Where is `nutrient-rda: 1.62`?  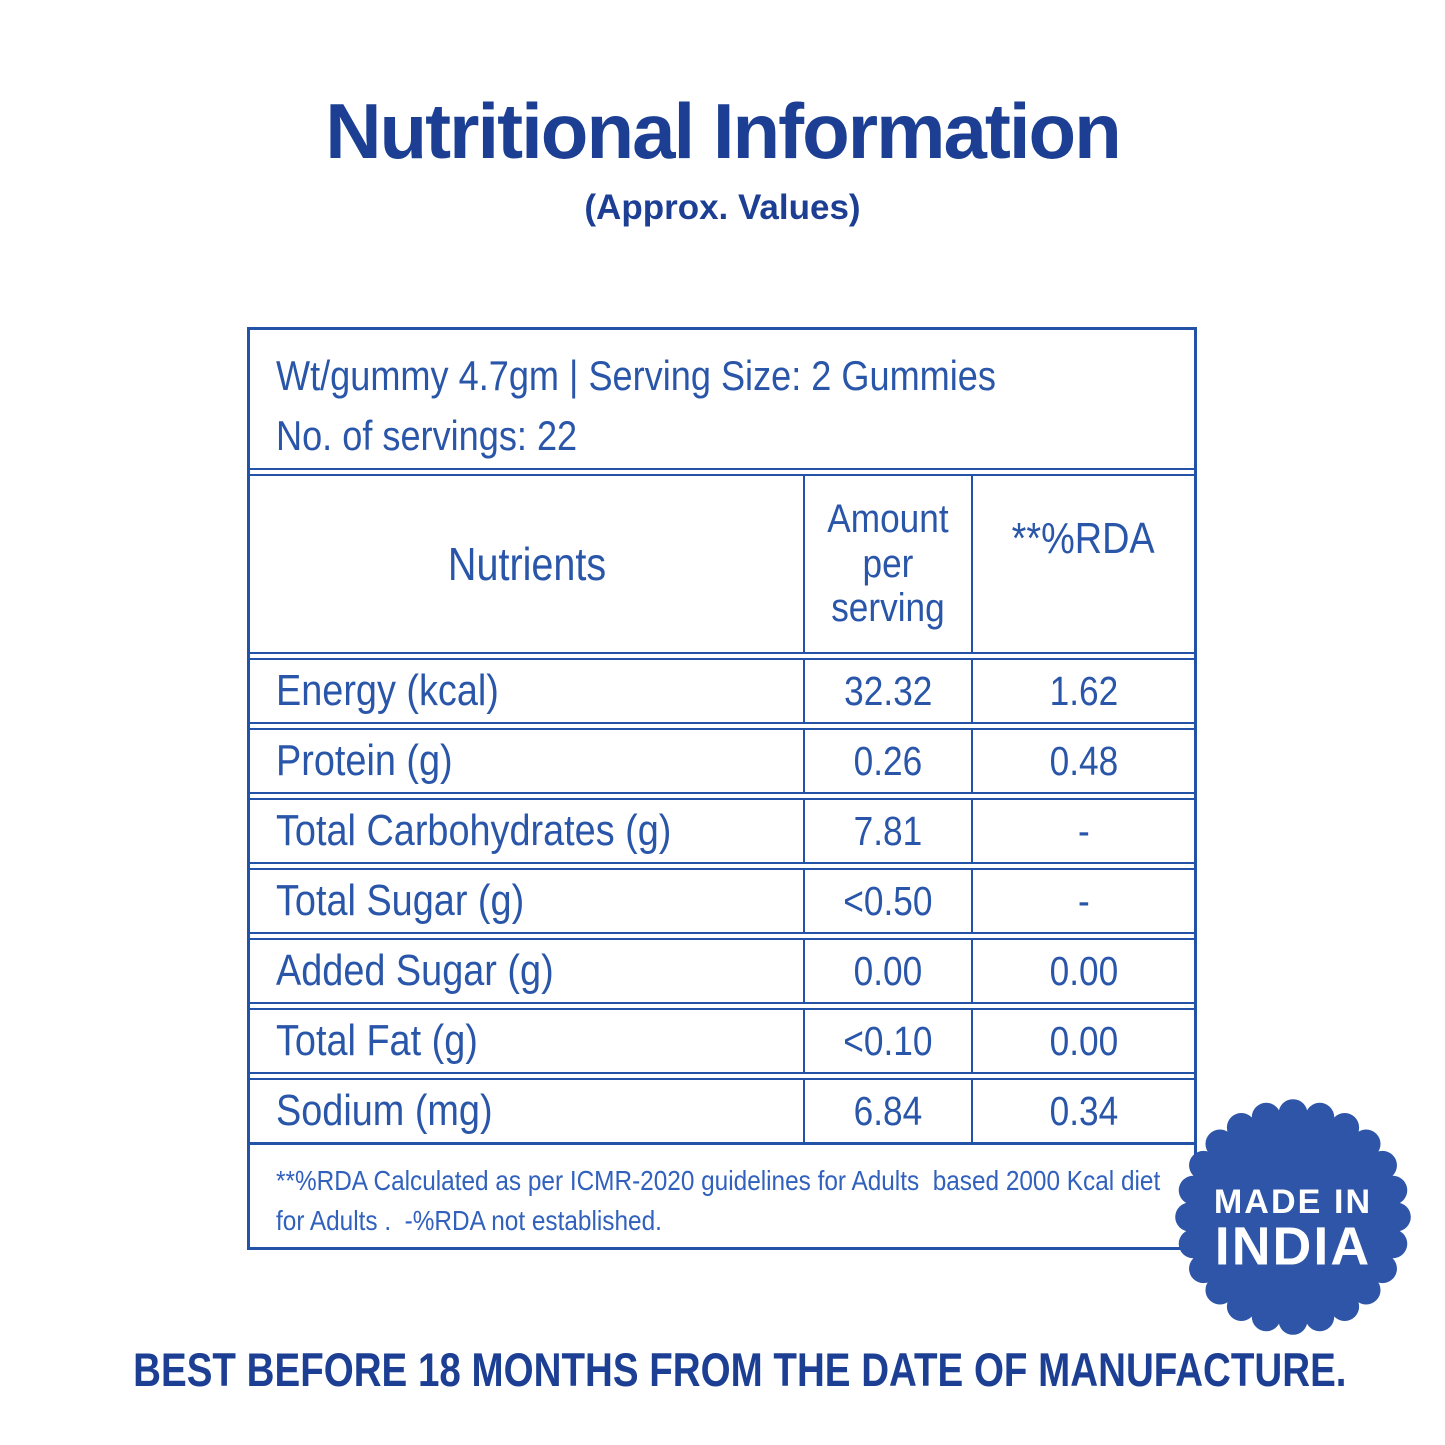 nutrient-rda: 1.62 is located at coordinates (1083, 690).